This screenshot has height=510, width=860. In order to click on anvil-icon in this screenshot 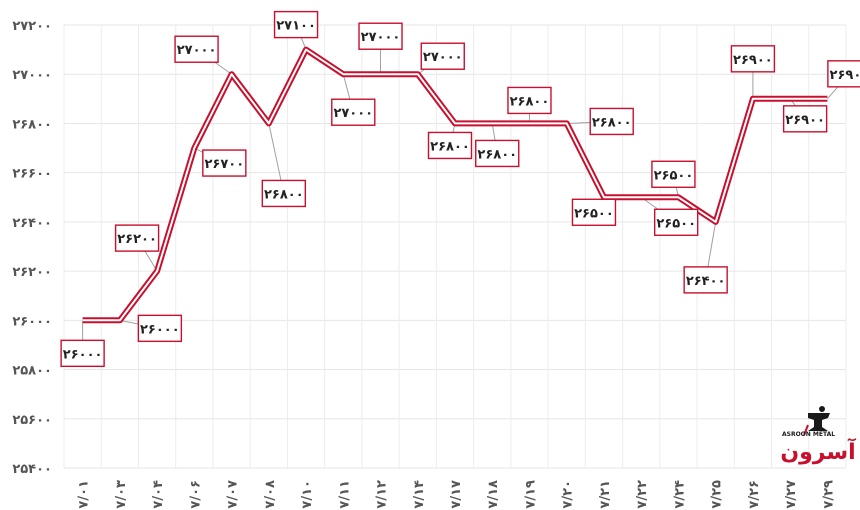, I will do `click(816, 421)`.